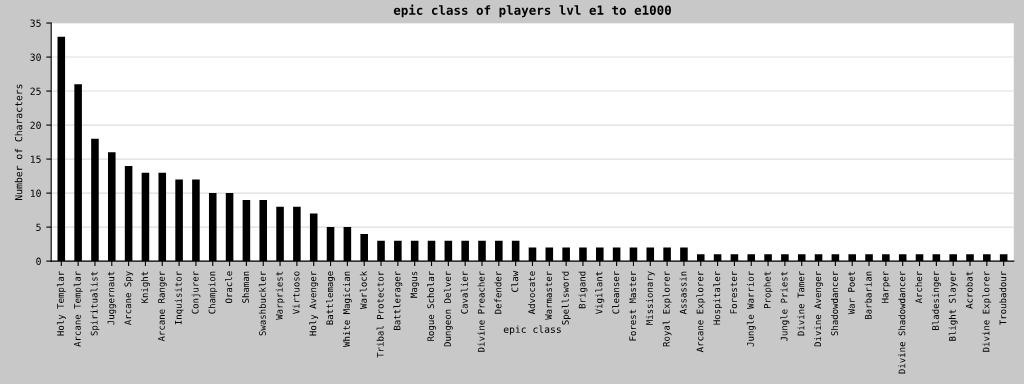  Describe the element at coordinates (363, 289) in the screenshot. I see `x-tick-label: Warlock` at that location.